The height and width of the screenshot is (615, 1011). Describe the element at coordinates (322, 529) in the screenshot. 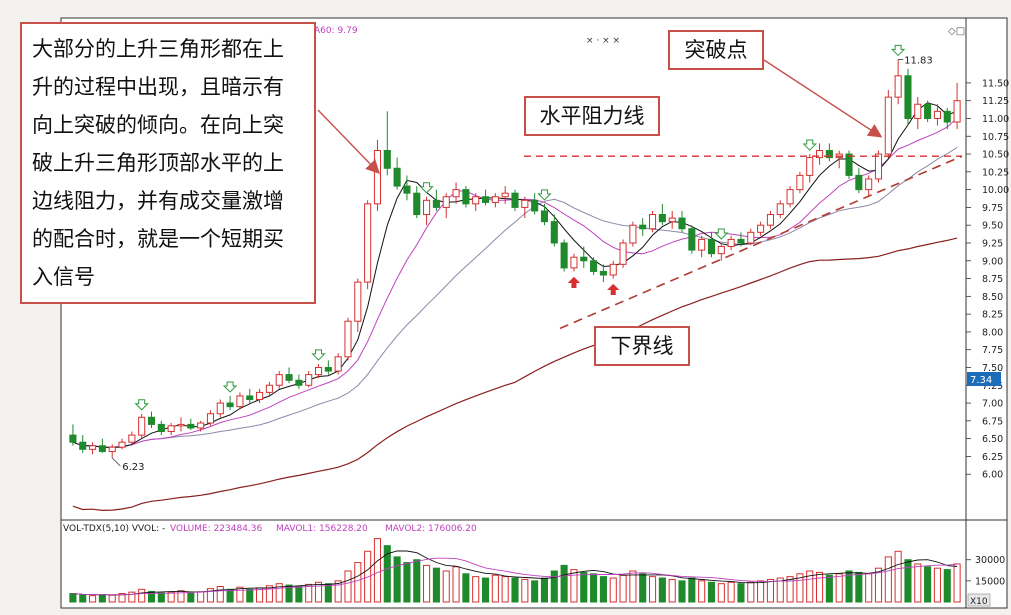

I see `mavol1-value: MAVOL1: 156228.20` at that location.